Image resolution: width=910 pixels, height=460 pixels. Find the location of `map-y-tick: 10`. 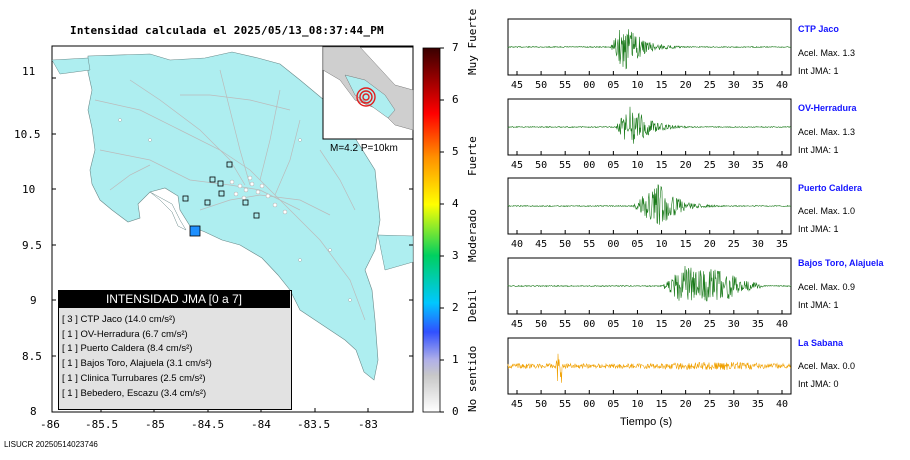

map-y-tick: 10 is located at coordinates (29, 189).